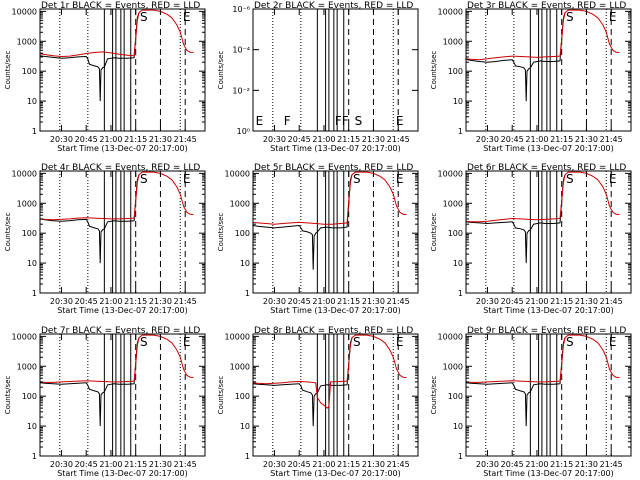  What do you see at coordinates (243, 131) in the screenshot?
I see `y-tick-label: 10⁰` at bounding box center [243, 131].